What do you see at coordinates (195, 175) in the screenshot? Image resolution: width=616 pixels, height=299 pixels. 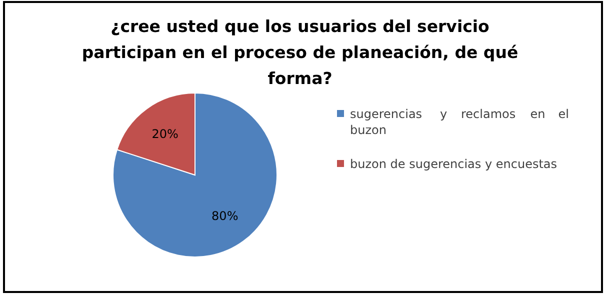 I see `pie-slice` at bounding box center [195, 175].